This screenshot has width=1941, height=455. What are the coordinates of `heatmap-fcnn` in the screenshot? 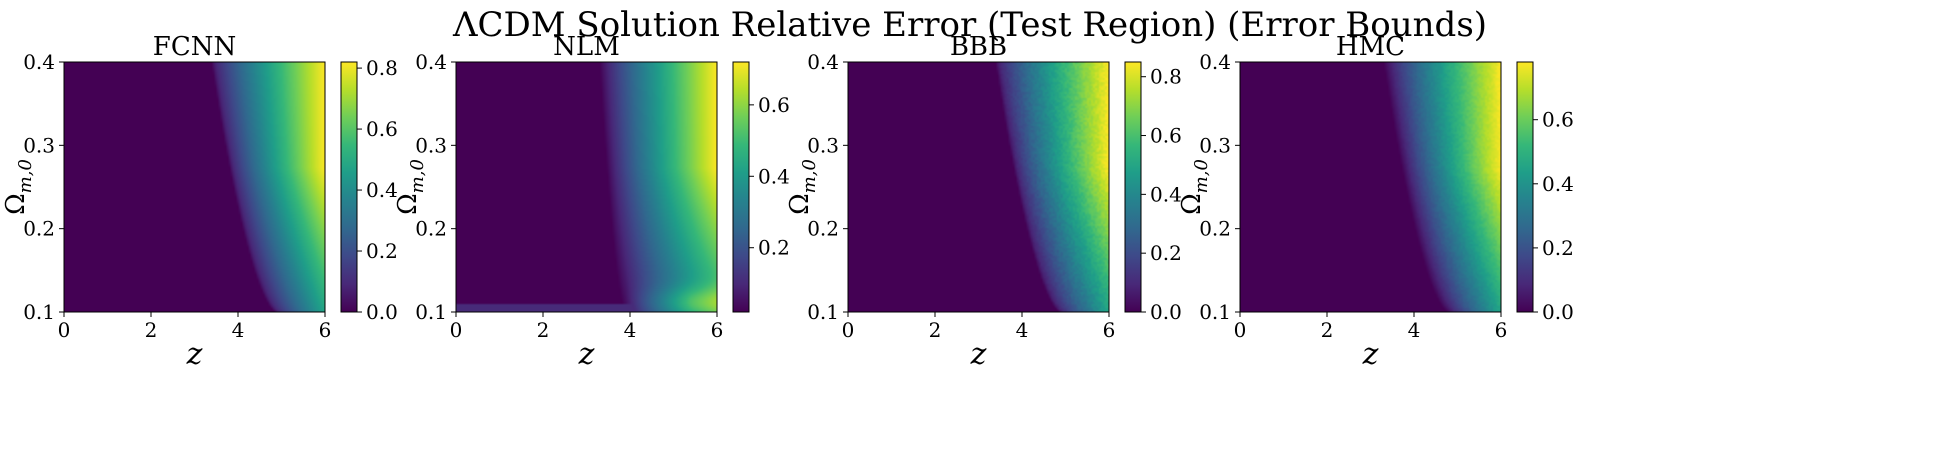 It's located at (194, 187).